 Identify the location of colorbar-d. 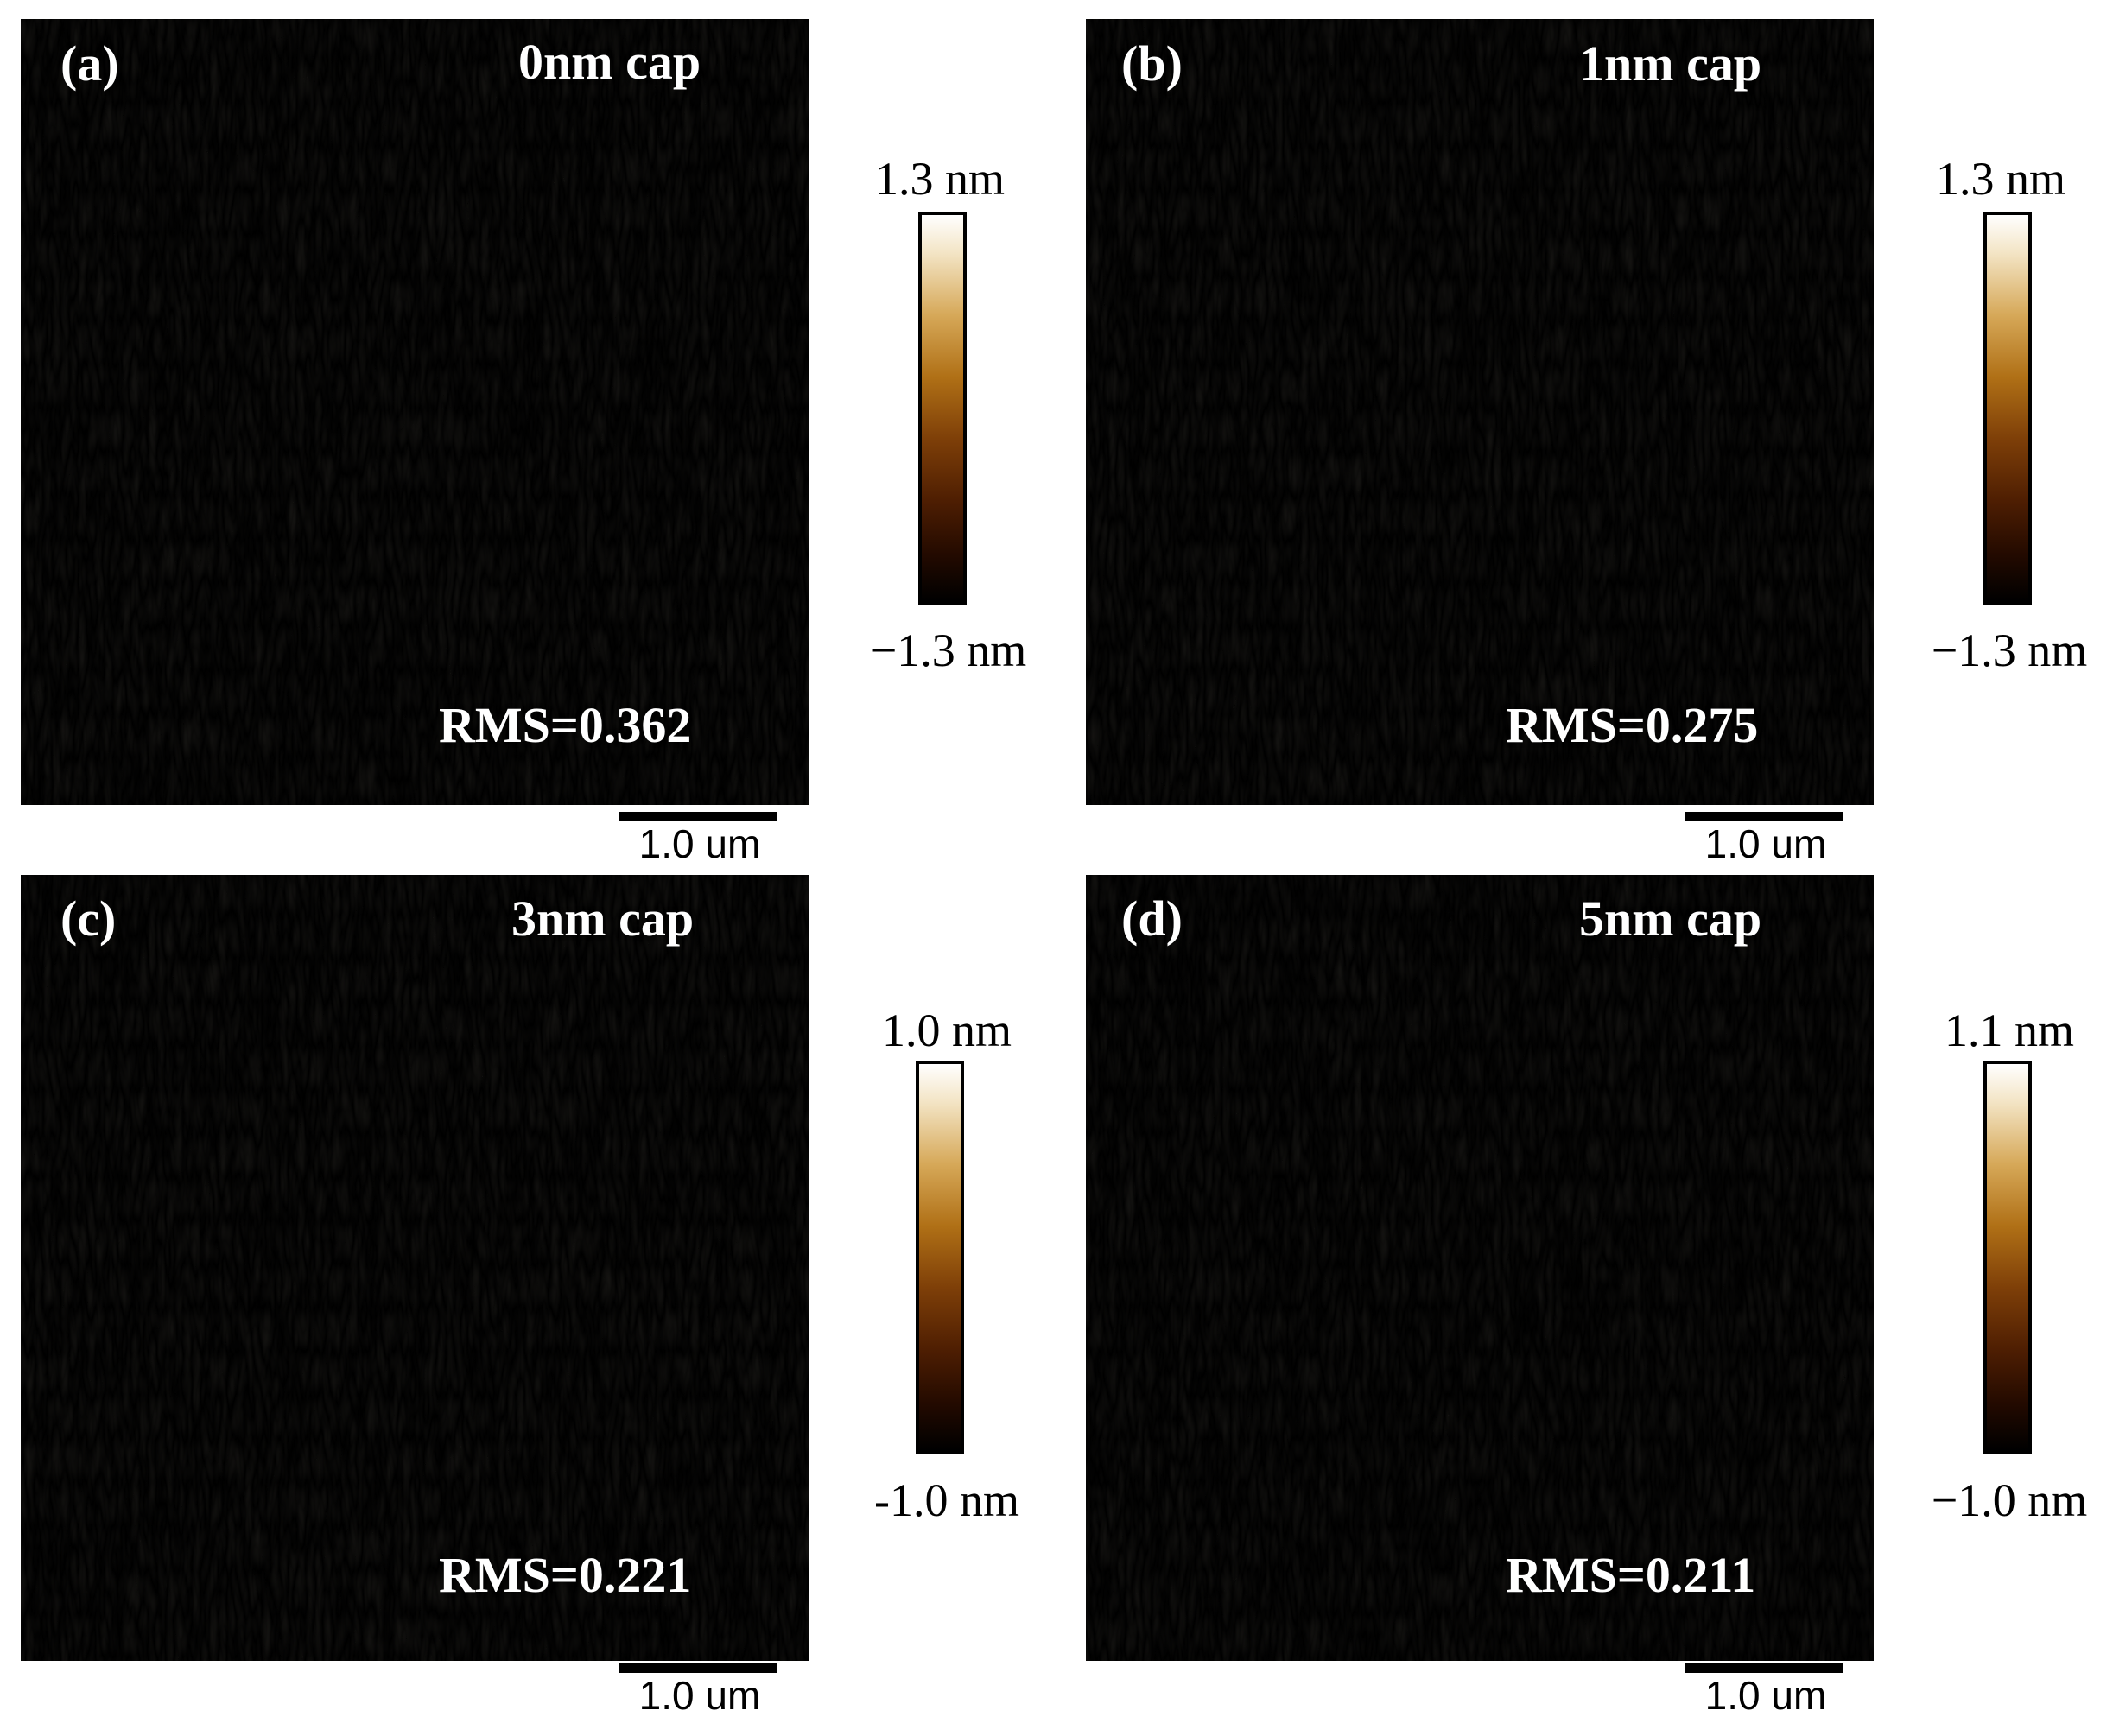
(2007, 1257).